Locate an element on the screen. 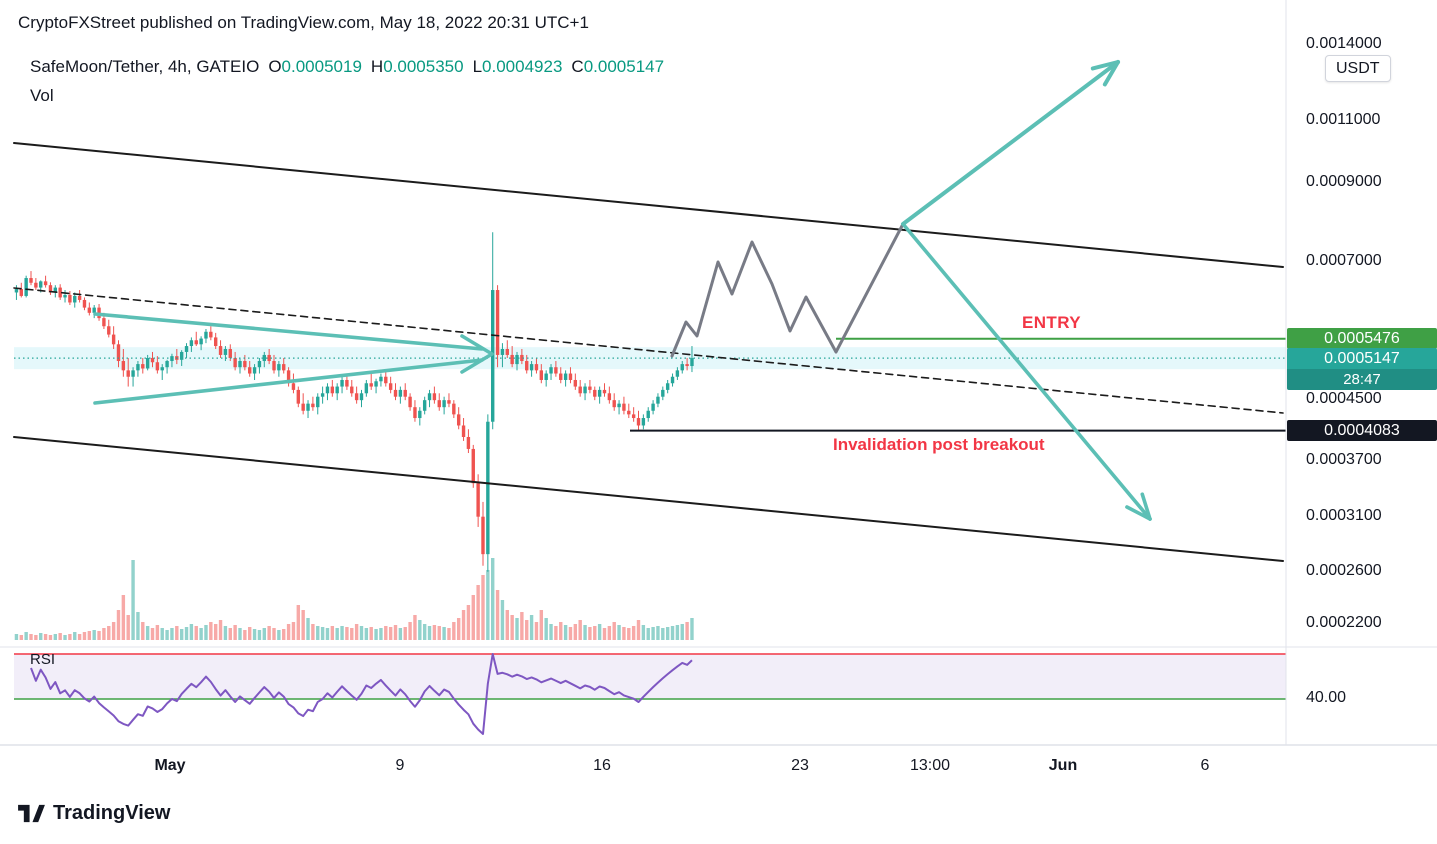 Image resolution: width=1437 pixels, height=844 pixels. current-price-badge-text: 0.0005147 is located at coordinates (1362, 358).